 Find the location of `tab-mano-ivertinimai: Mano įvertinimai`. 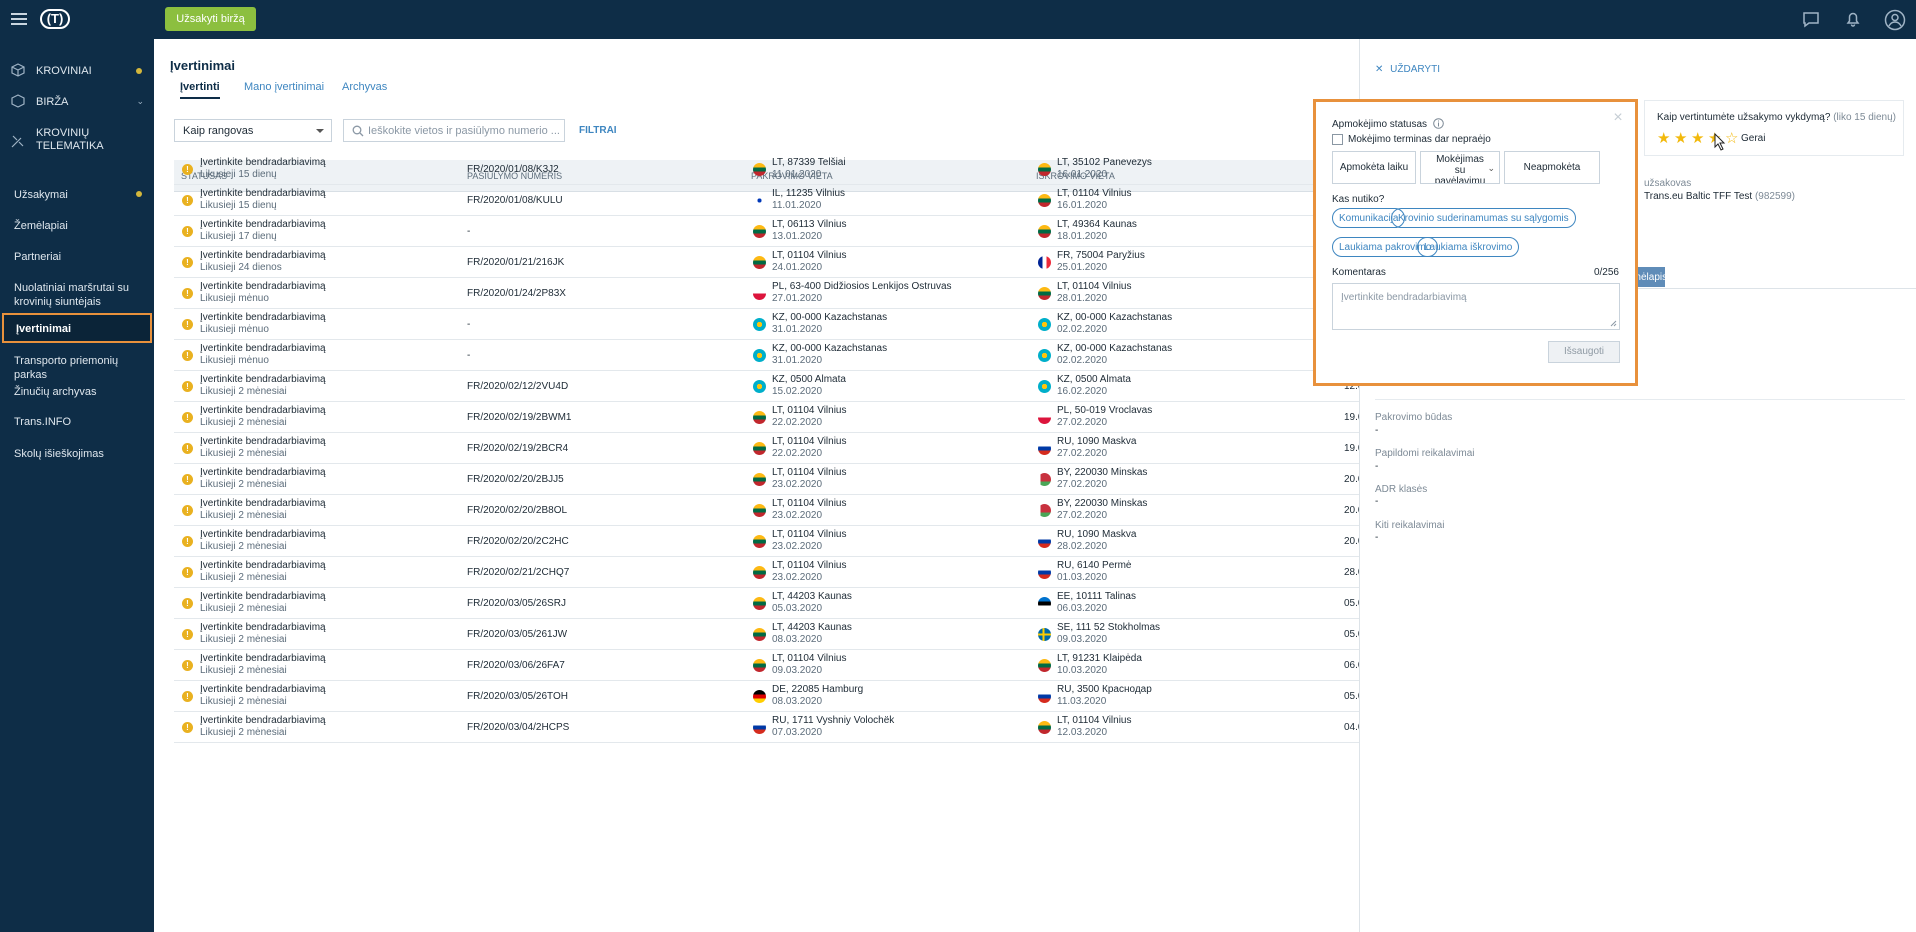

tab-mano-ivertinimai: Mano įvertinimai is located at coordinates (284, 87).